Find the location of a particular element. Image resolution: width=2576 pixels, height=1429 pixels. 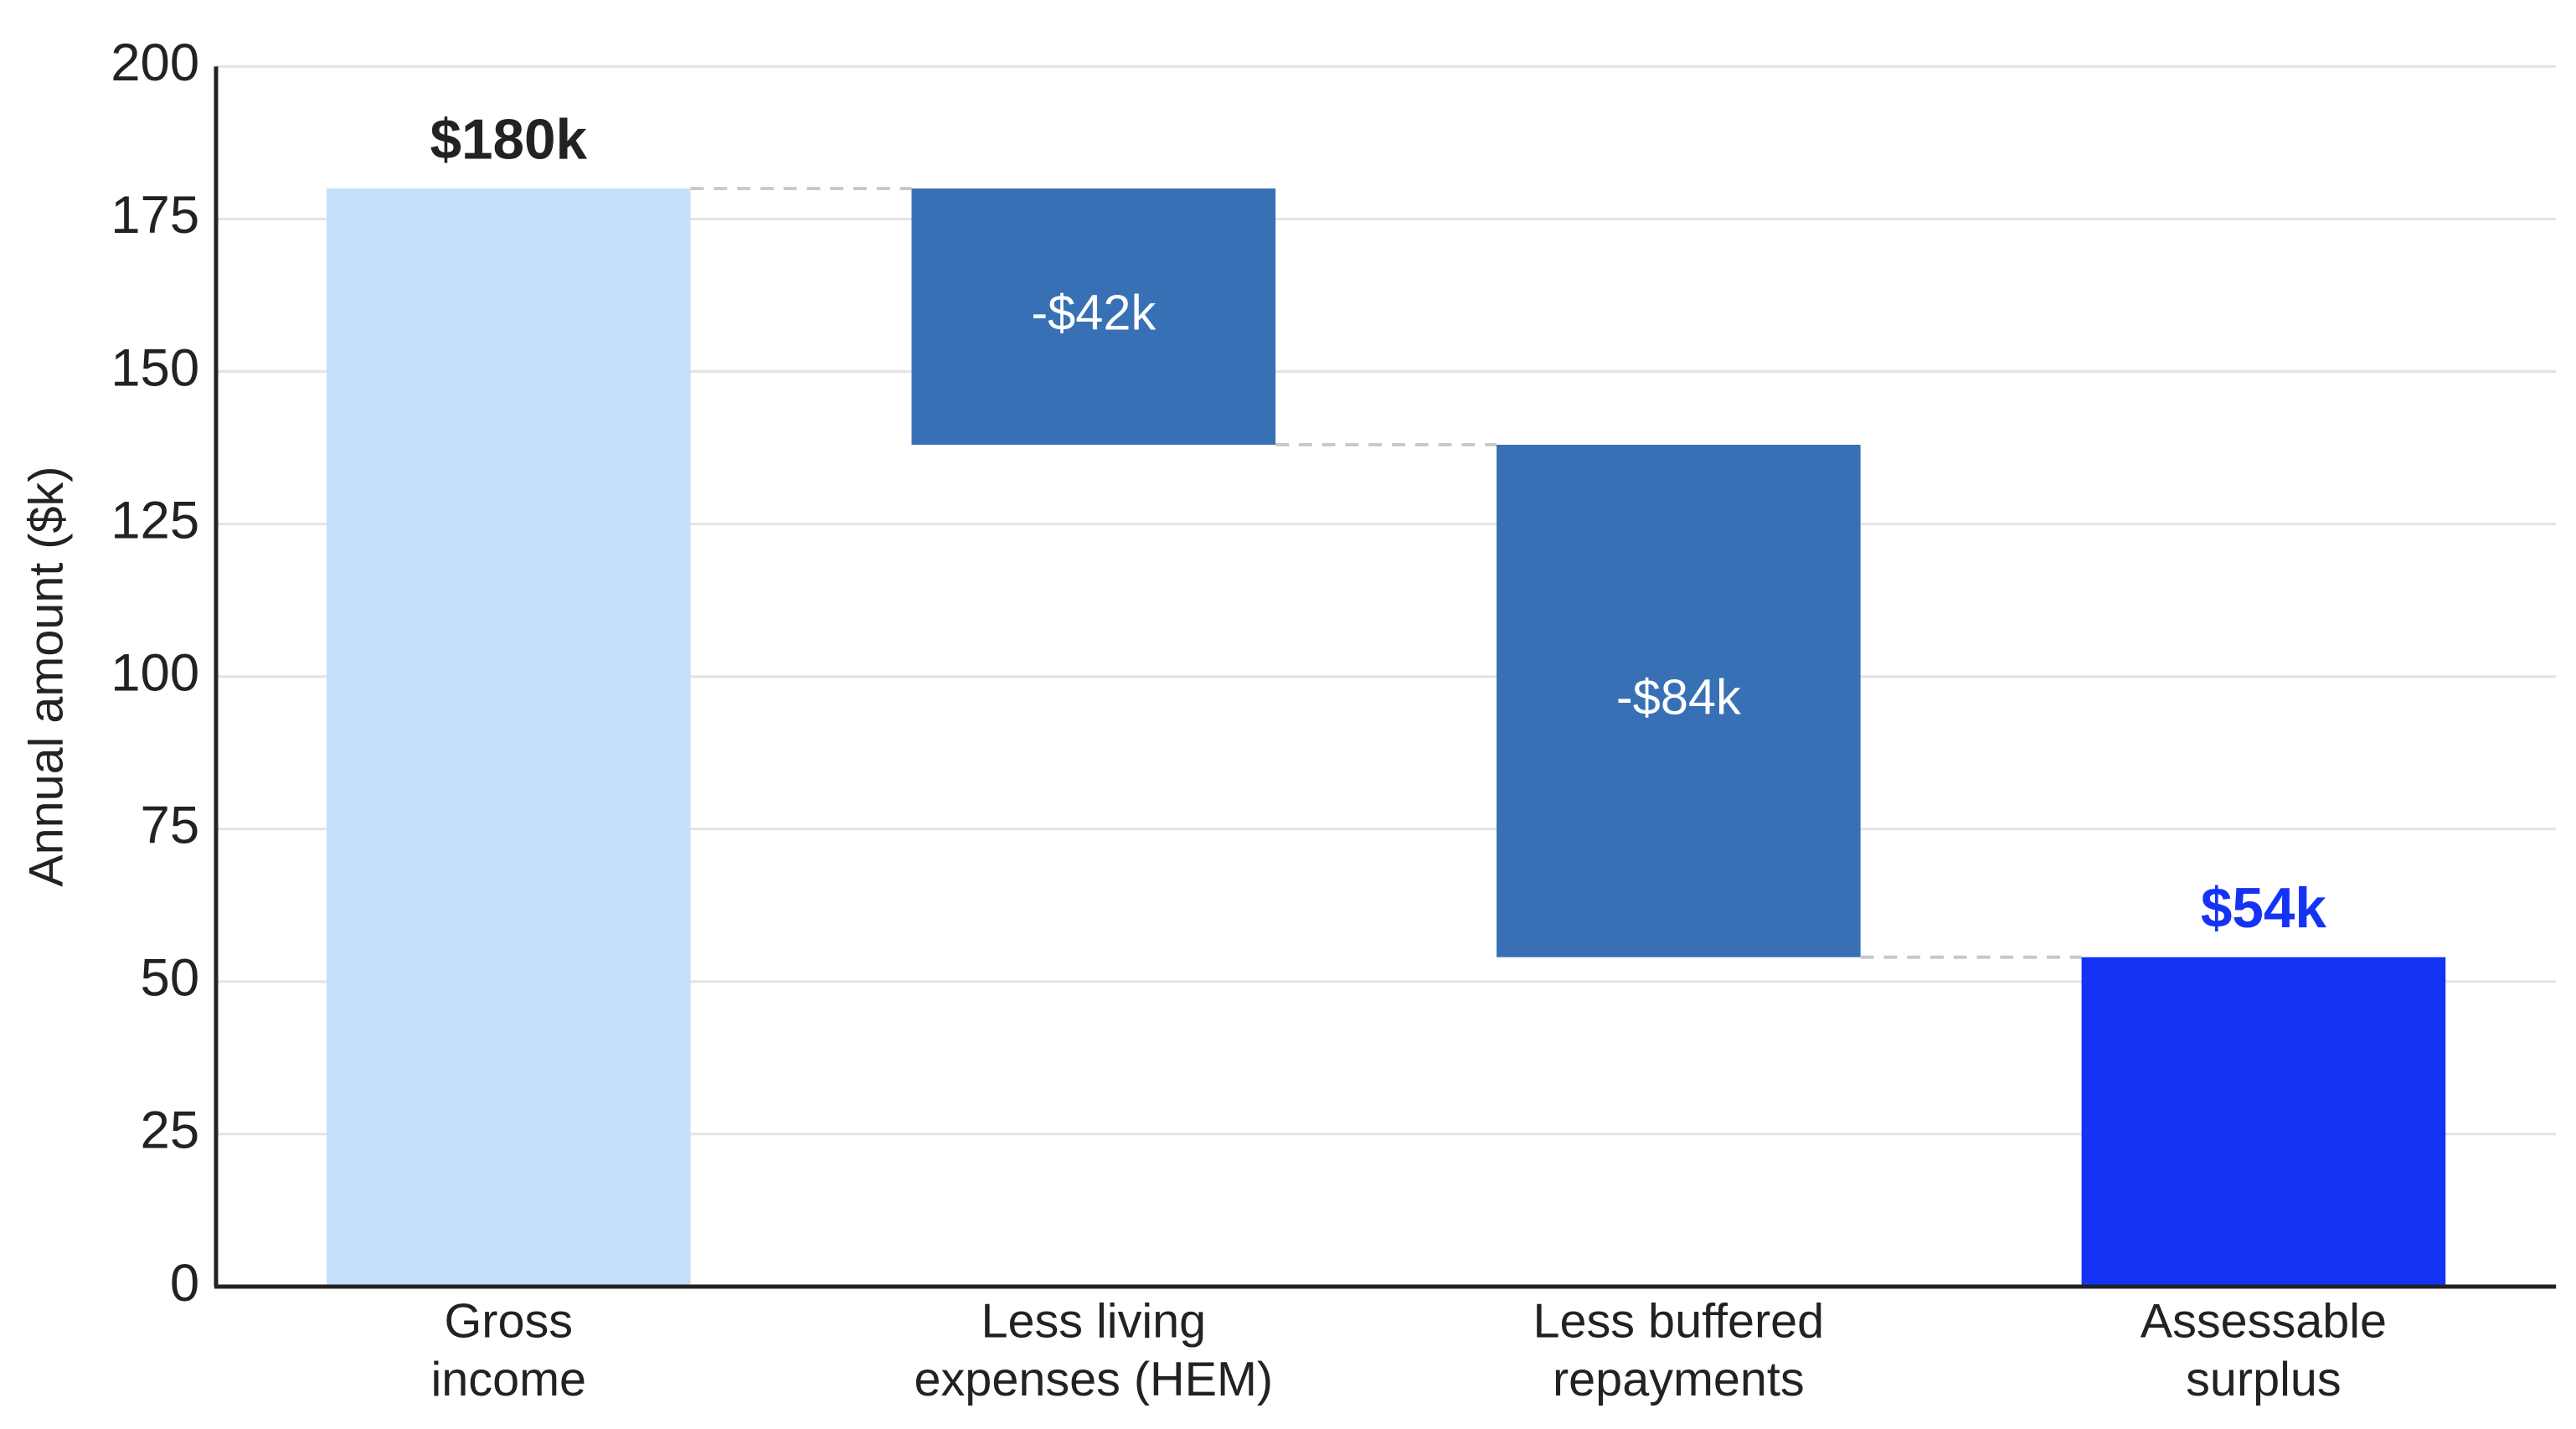

value-label: $54k is located at coordinates (2264, 909).